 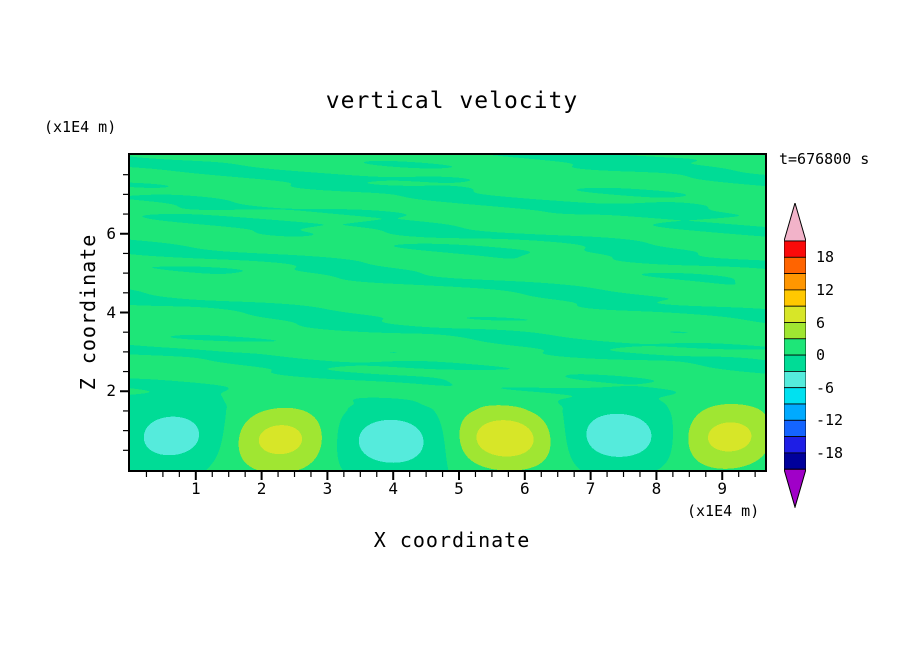 What do you see at coordinates (825, 289) in the screenshot?
I see `colorbar-label: 12` at bounding box center [825, 289].